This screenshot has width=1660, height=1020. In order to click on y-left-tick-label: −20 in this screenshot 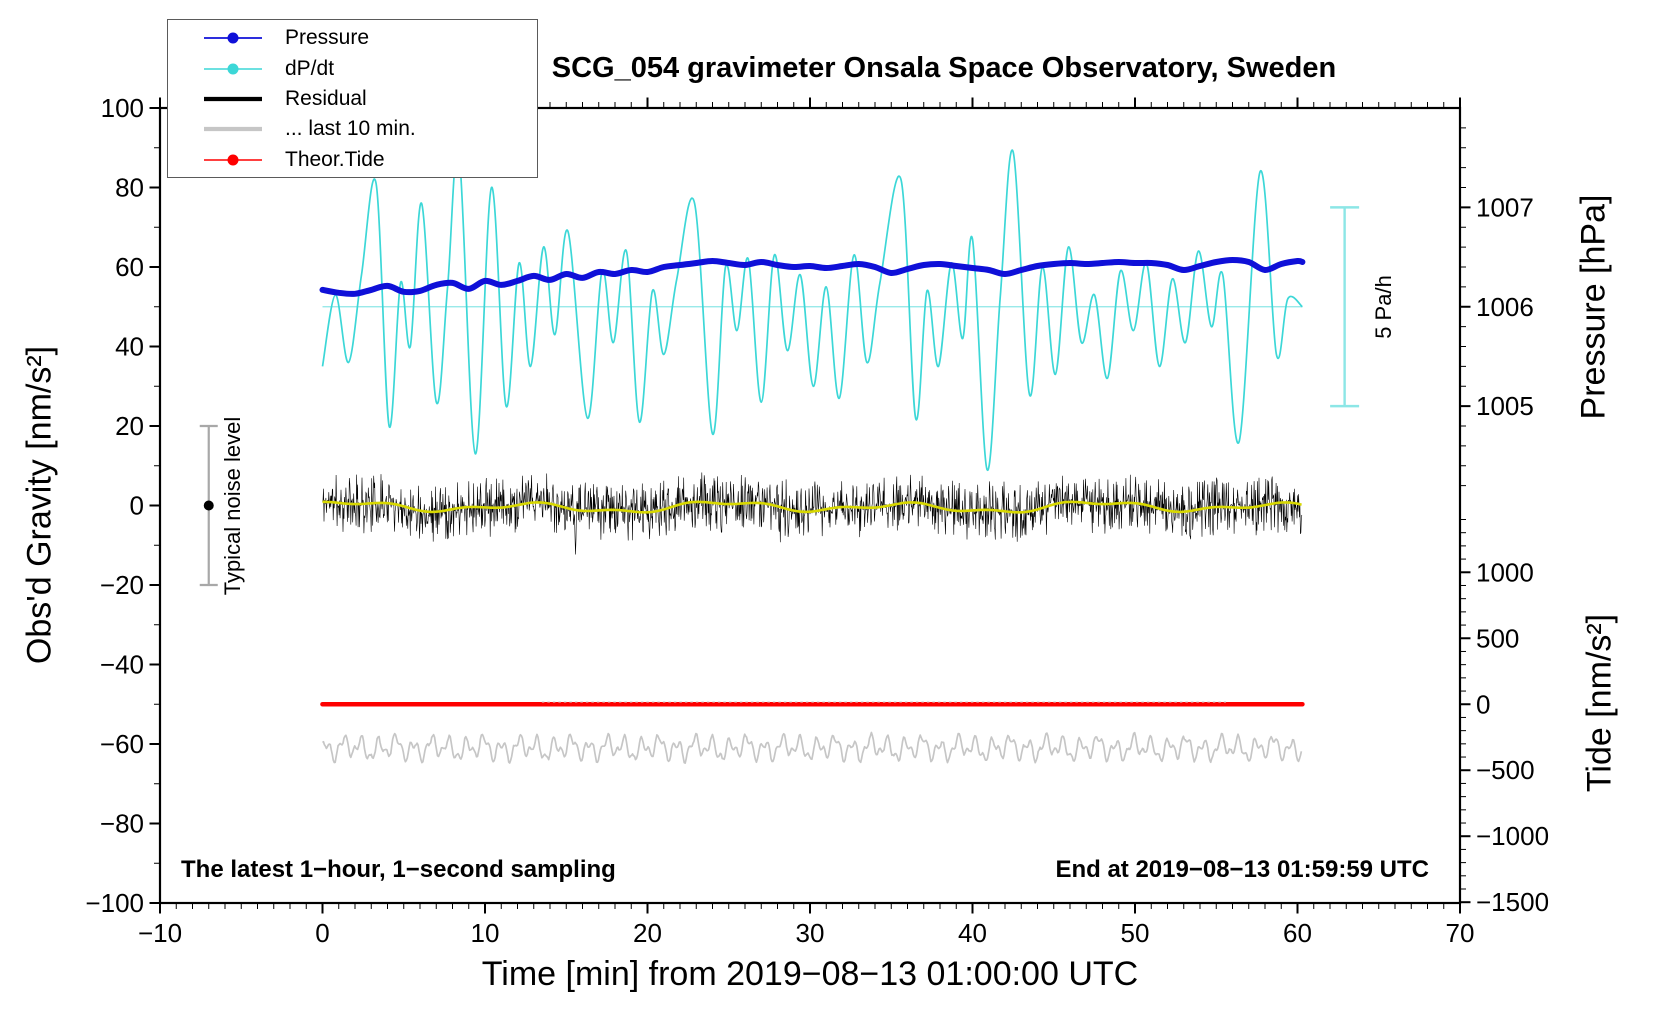, I will do `click(122, 585)`.